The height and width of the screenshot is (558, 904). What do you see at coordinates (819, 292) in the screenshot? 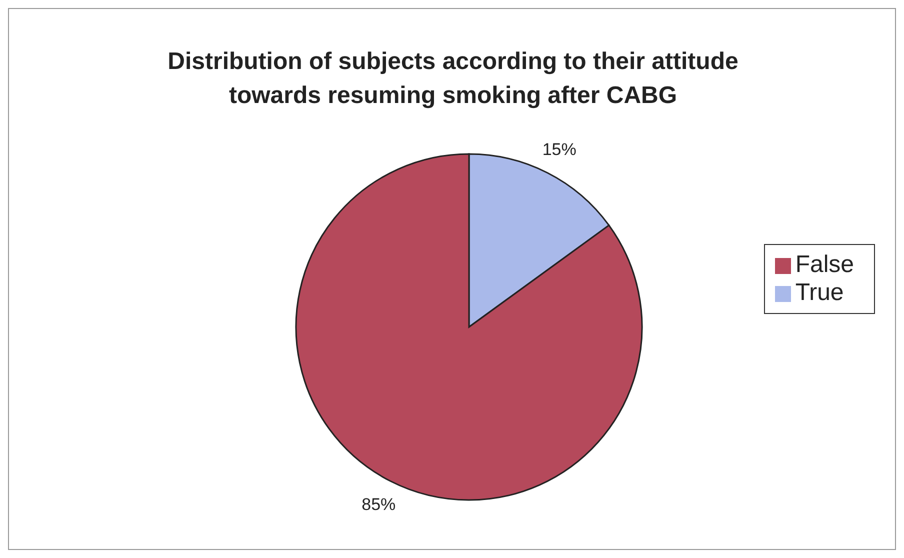
I see `legend-label: True` at bounding box center [819, 292].